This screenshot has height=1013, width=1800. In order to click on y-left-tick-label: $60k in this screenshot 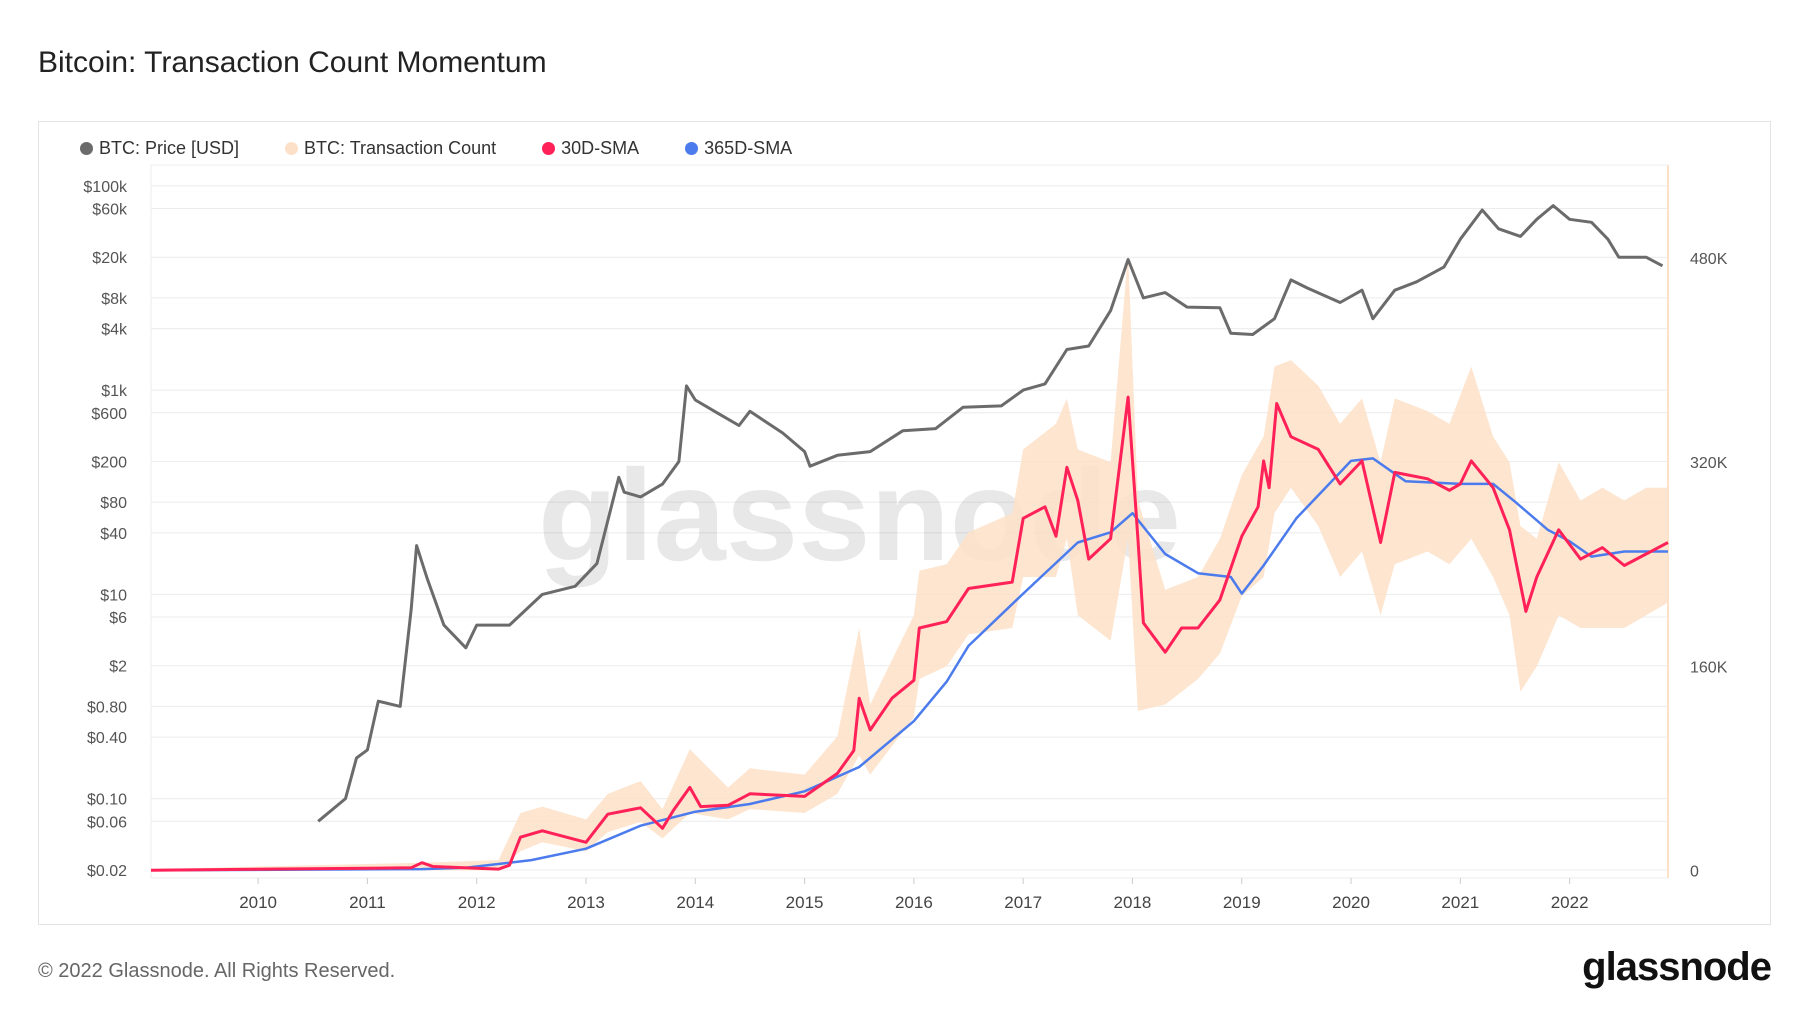, I will do `click(110, 210)`.